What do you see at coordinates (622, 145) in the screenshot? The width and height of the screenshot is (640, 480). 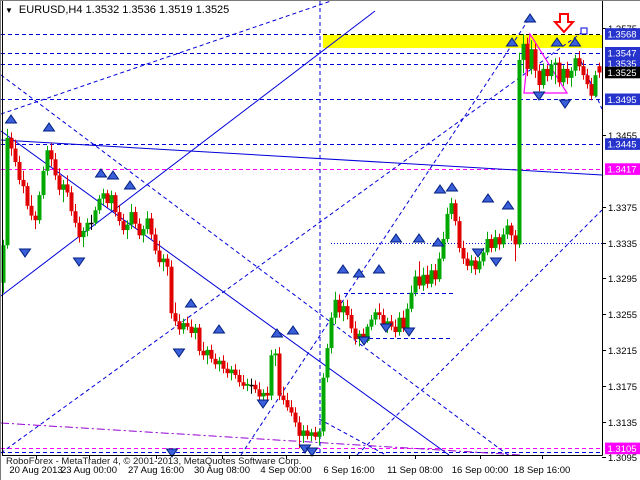 I see `price-level-label: 1.3445` at bounding box center [622, 145].